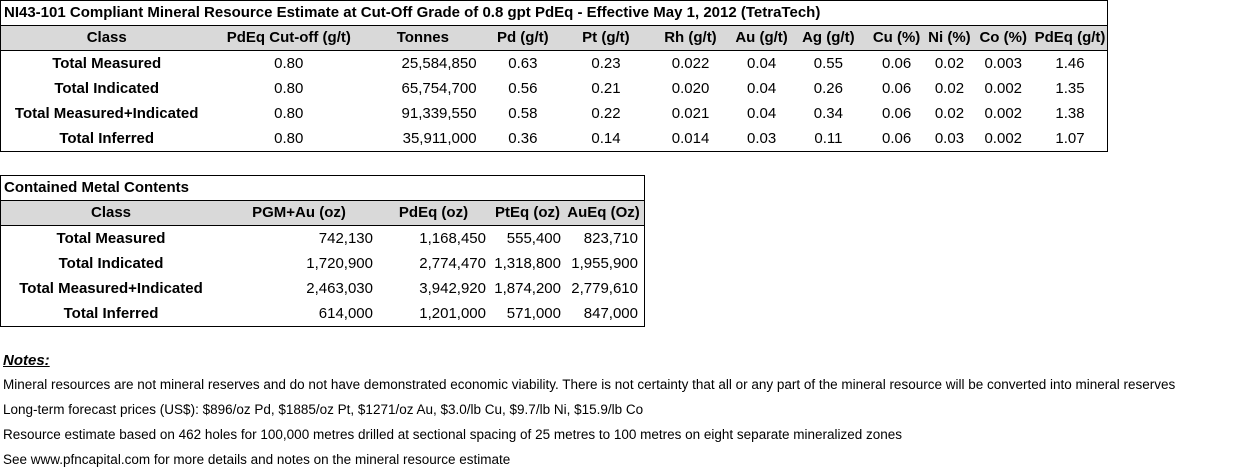 This screenshot has width=1237, height=475. What do you see at coordinates (288, 37) in the screenshot?
I see `resource-estimate-header-cell: PdEq Cut-off (g/t)` at bounding box center [288, 37].